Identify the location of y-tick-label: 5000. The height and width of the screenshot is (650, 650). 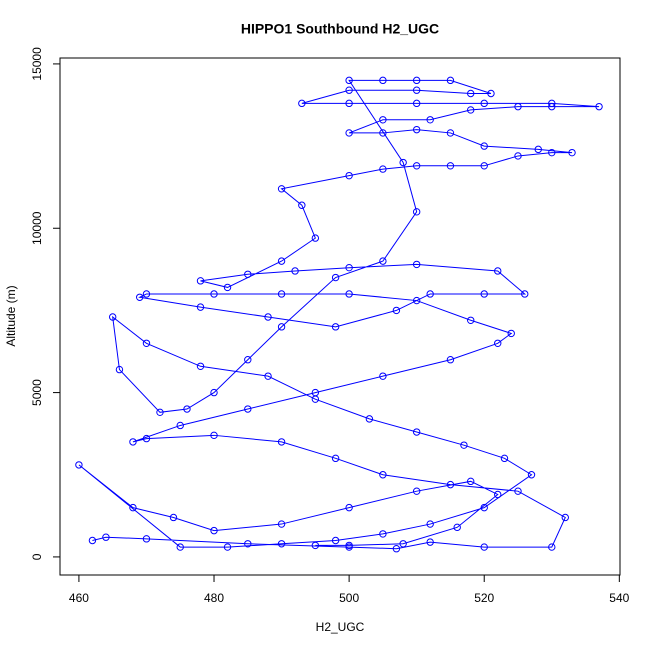
(37, 392).